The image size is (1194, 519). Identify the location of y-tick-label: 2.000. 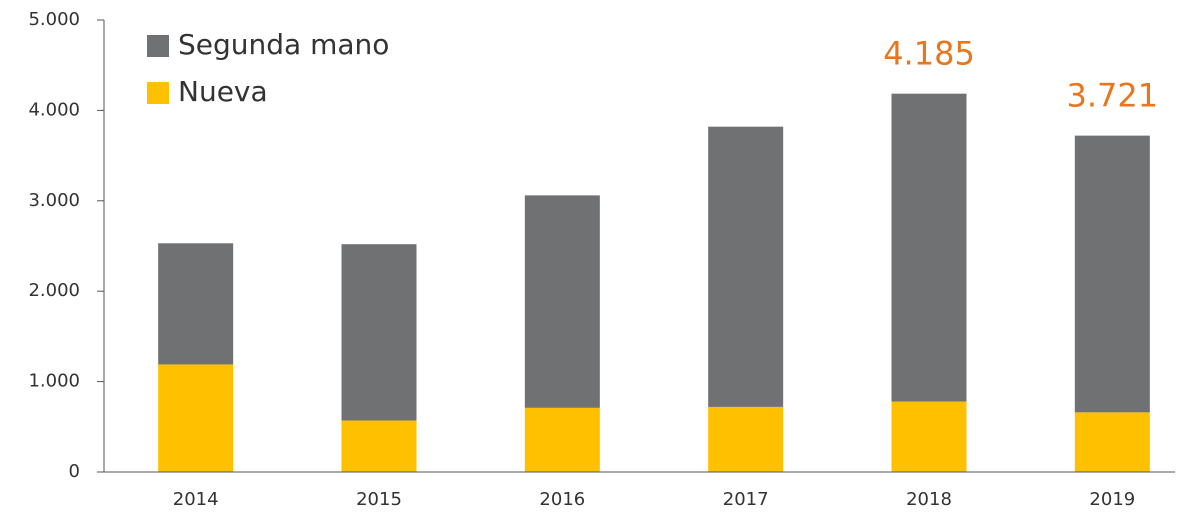
(54, 290).